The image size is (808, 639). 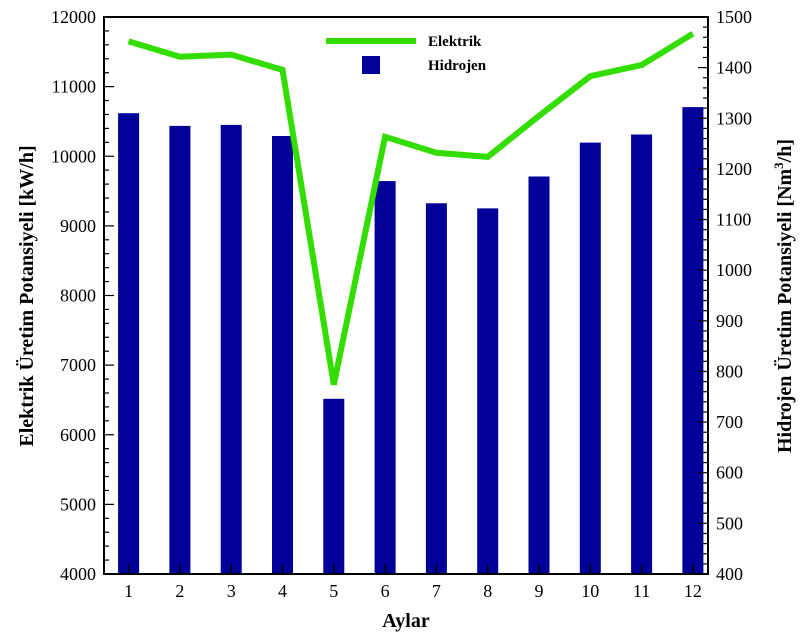 I want to click on right-tick-label-1300: 1300, so click(x=734, y=118).